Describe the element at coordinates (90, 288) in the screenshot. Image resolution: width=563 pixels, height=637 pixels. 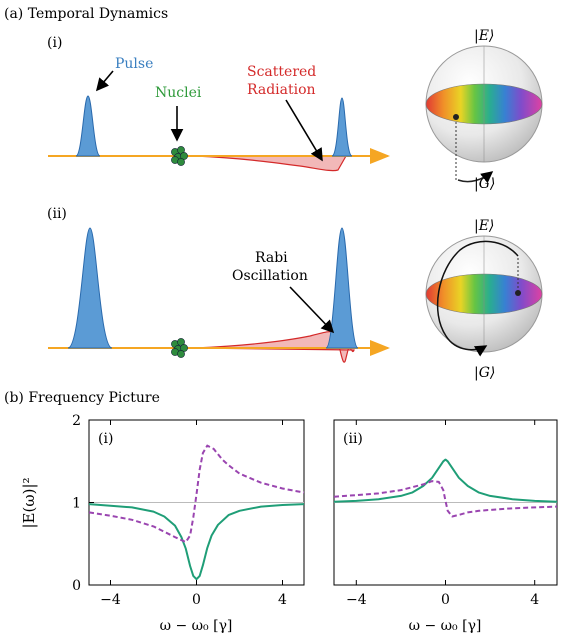
I see `pulse-ii-incident` at that location.